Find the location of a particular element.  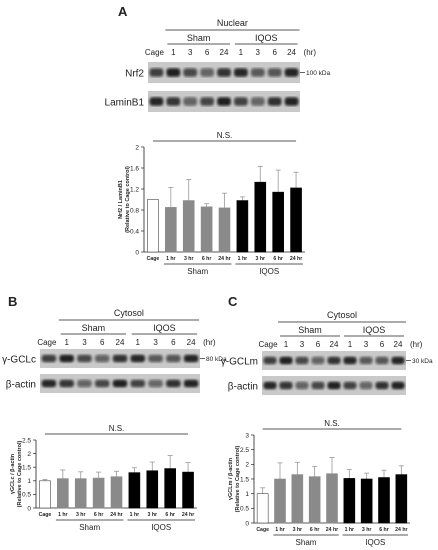

y-axis-label: γGCLc / β-actin is located at coordinates (13, 473).